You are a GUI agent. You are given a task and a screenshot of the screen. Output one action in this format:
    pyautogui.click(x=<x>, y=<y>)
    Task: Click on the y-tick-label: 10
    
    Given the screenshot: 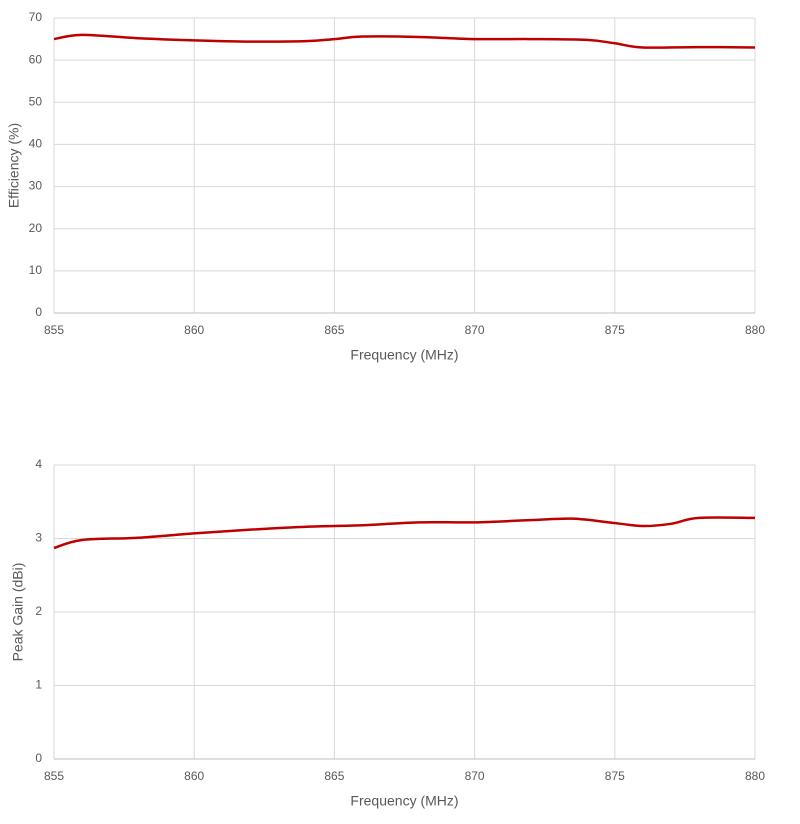 What is the action you would take?
    pyautogui.click(x=36, y=270)
    